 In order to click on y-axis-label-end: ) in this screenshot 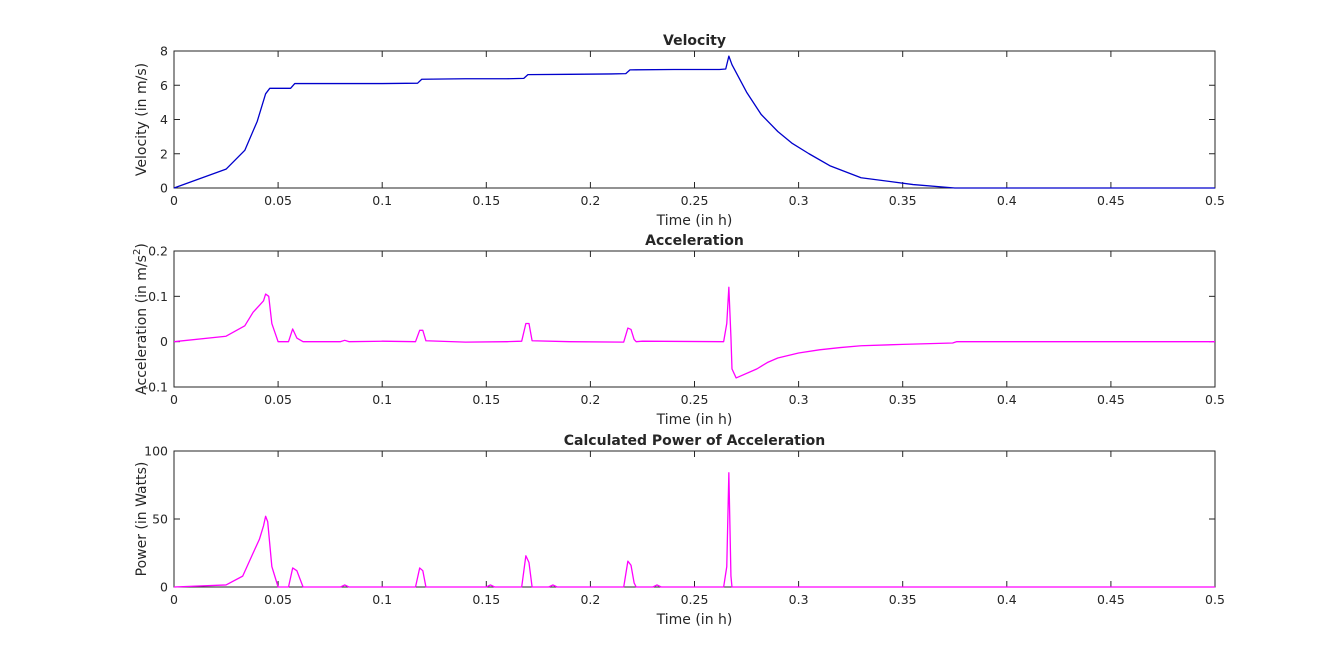, I will do `click(142, 245)`.